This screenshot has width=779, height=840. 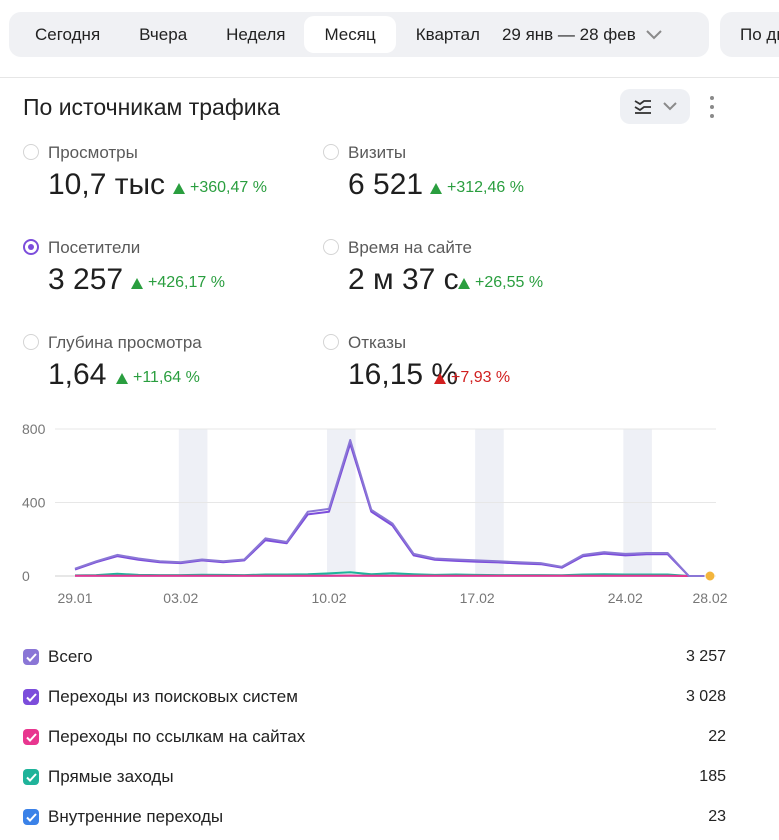 I want to click on period-tab-today: Сегодня, so click(x=68, y=34).